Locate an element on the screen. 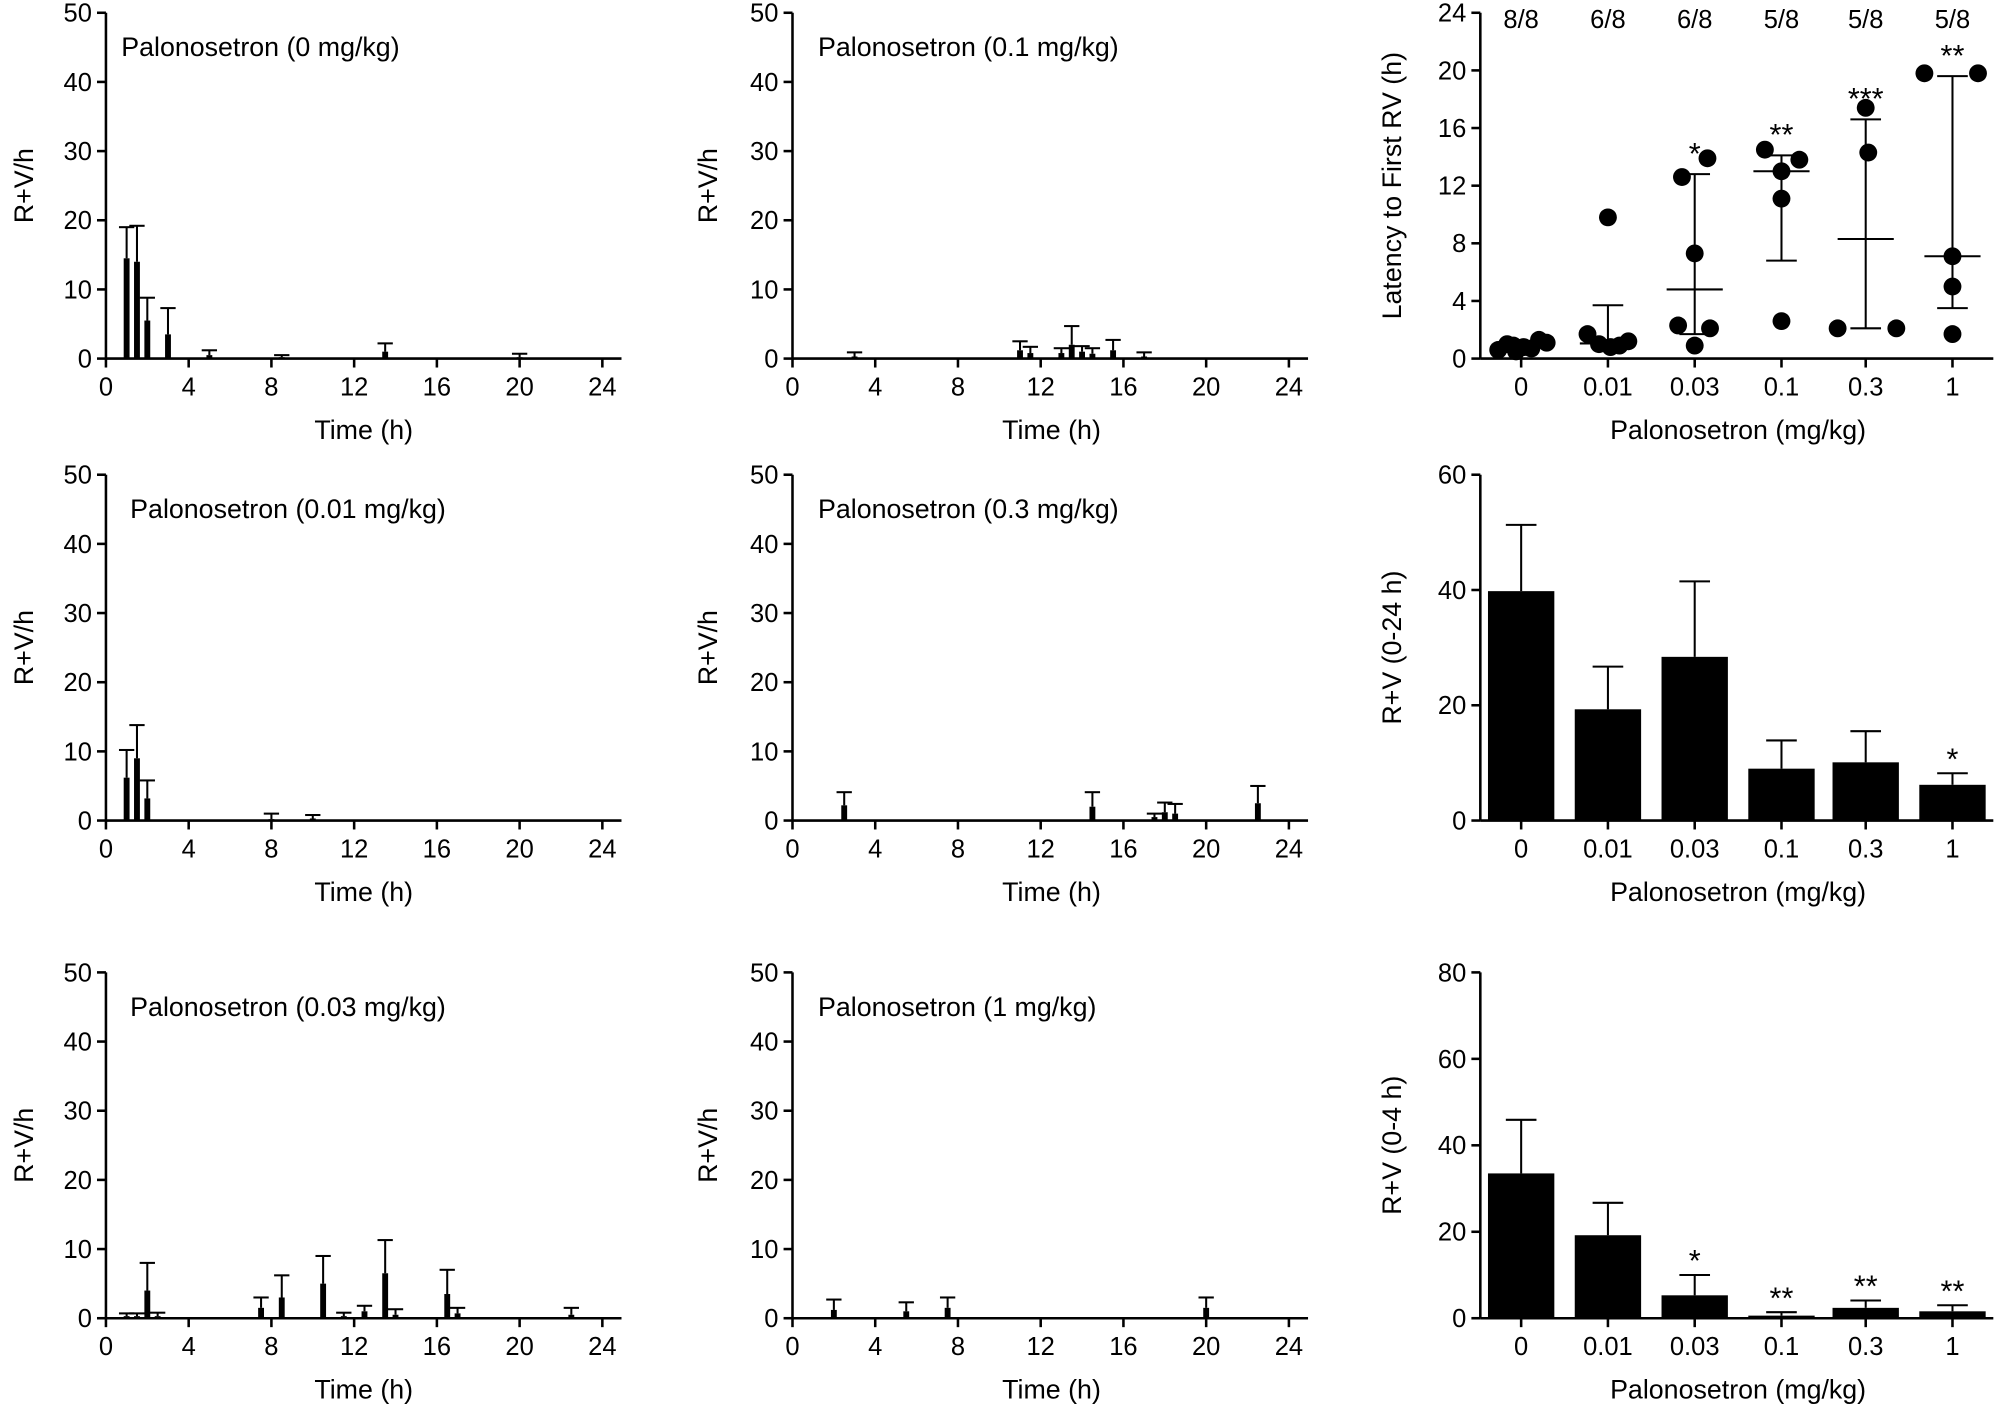 The image size is (2001, 1411). y-tick-label: 10 is located at coordinates (78, 290).